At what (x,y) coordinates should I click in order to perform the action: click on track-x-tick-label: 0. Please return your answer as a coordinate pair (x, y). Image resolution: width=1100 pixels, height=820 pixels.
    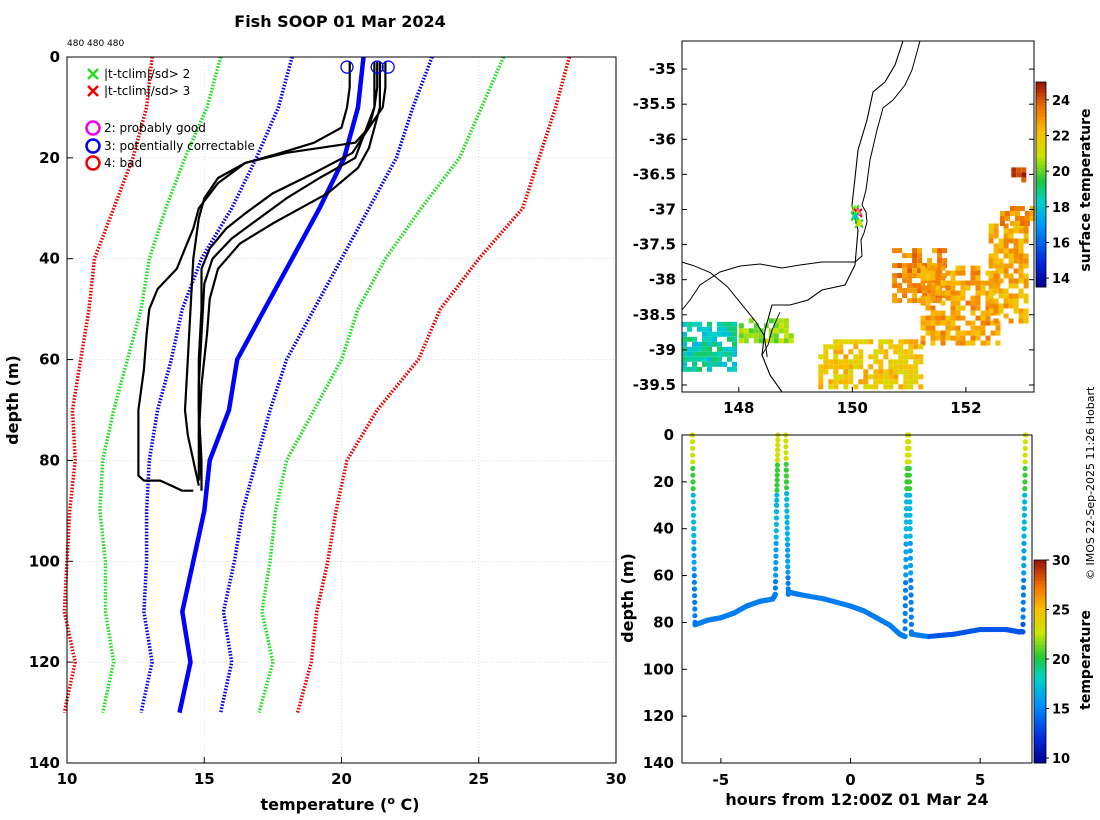
    Looking at the image, I should click on (850, 780).